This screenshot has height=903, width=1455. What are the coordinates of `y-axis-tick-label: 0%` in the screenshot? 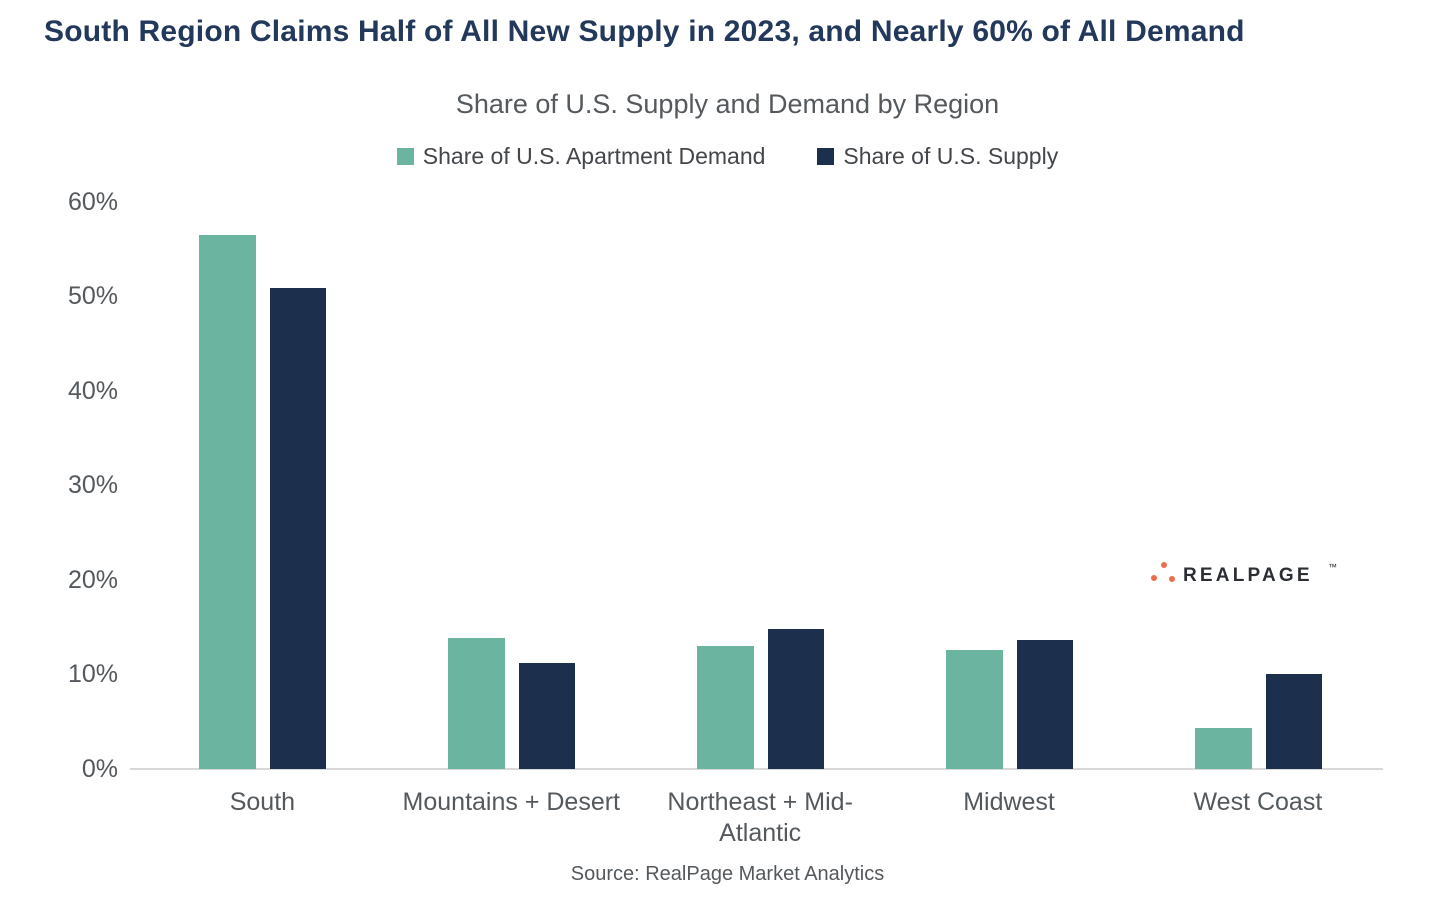 It's located at (99, 769).